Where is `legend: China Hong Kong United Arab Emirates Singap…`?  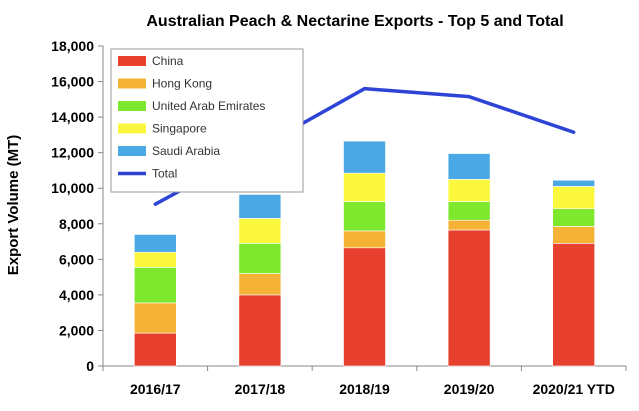
legend: China Hong Kong United Arab Emirates Singap… is located at coordinates (207, 120).